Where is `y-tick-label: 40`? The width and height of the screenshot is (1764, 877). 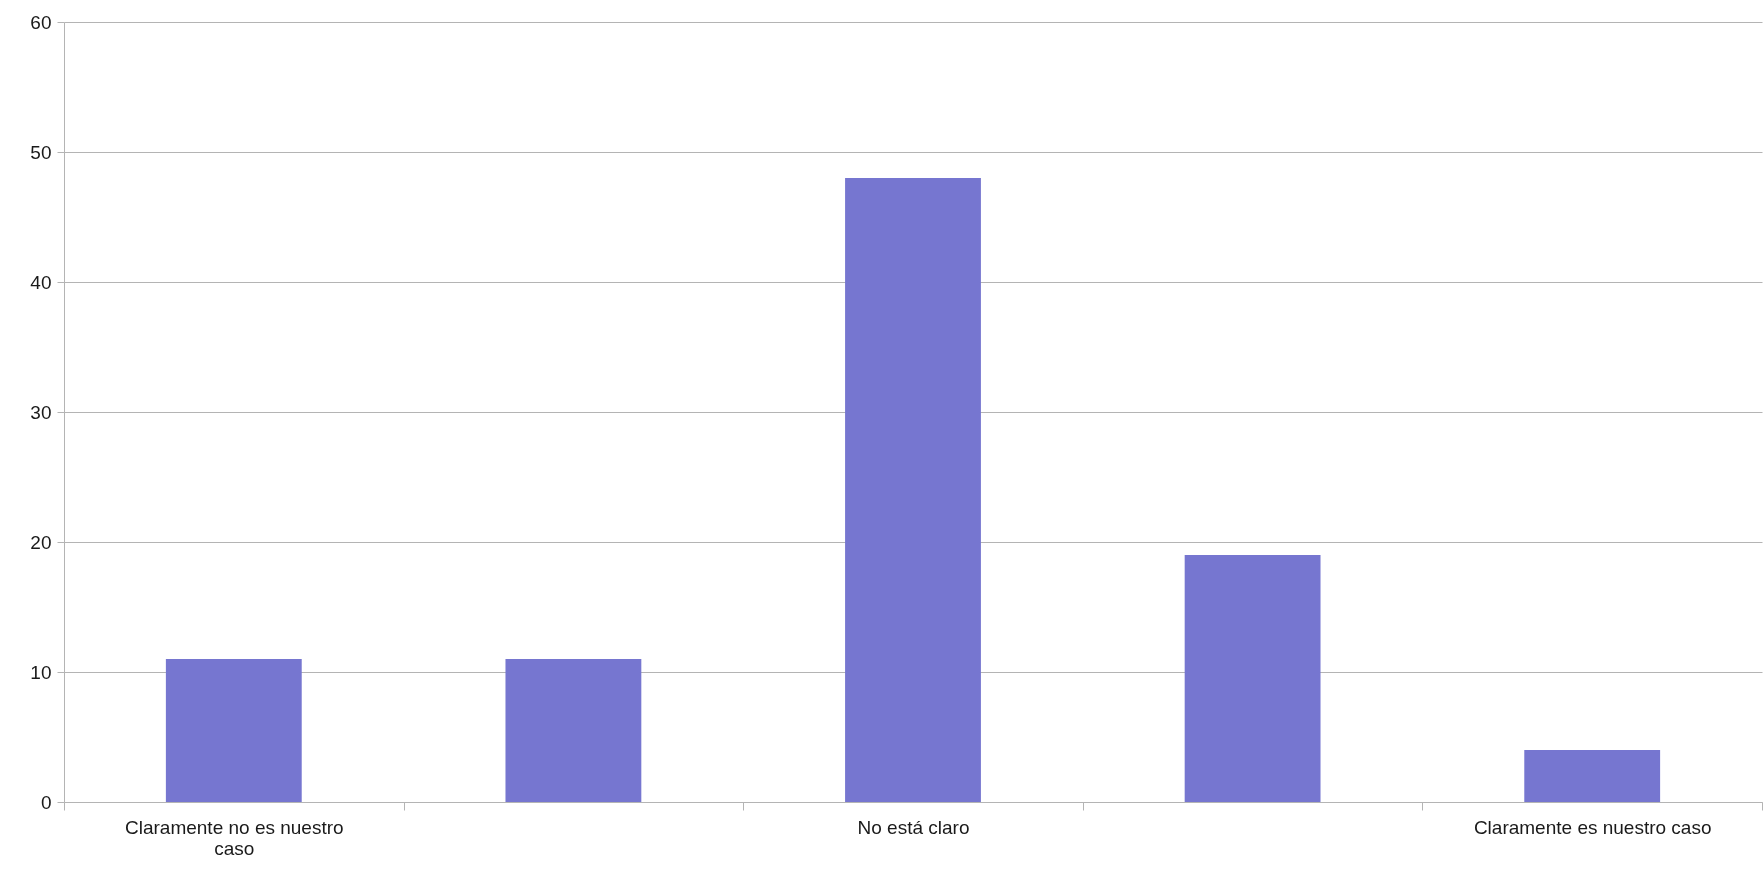 y-tick-label: 40 is located at coordinates (41, 282).